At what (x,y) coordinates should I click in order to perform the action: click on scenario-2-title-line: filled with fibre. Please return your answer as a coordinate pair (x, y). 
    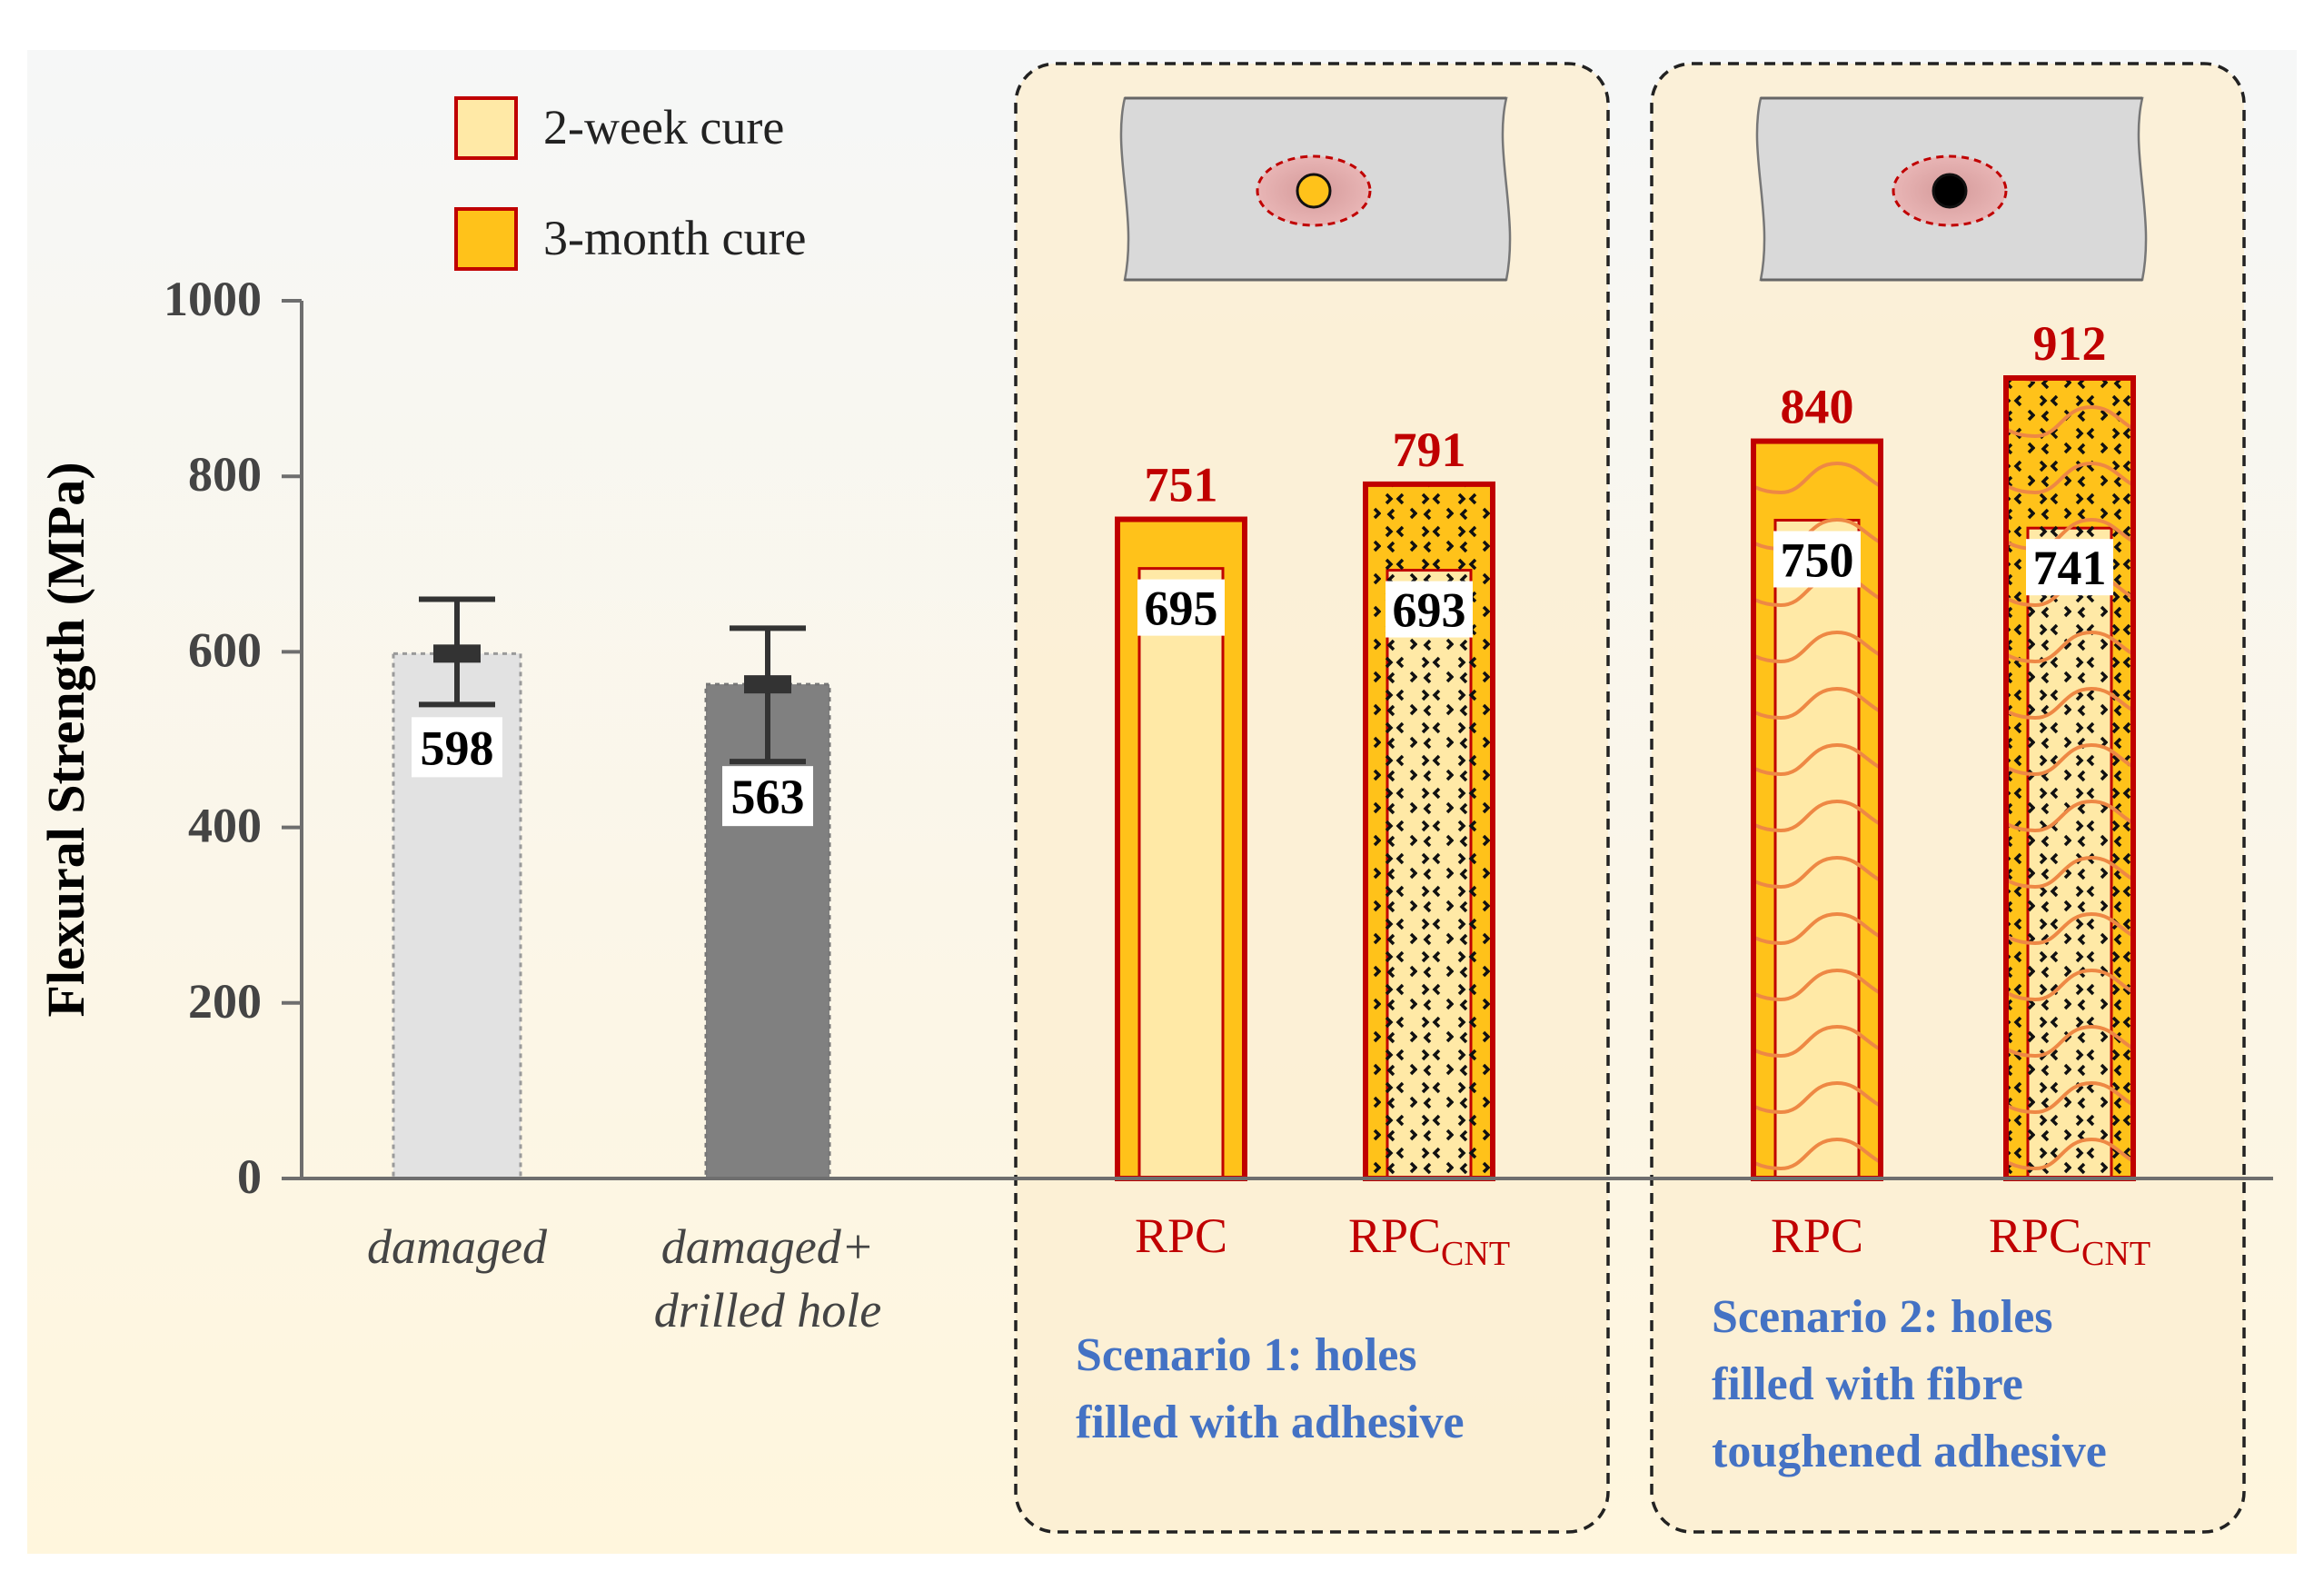
    Looking at the image, I should click on (1867, 1384).